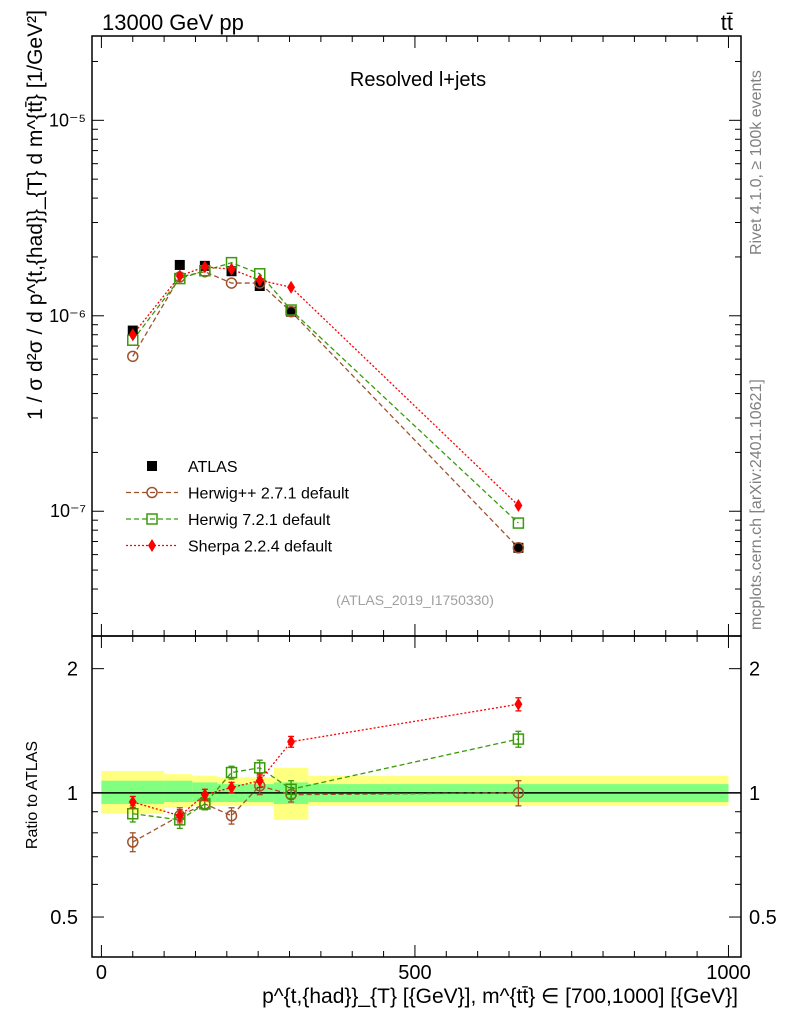 This screenshot has width=786, height=1024. Describe the element at coordinates (763, 918) in the screenshot. I see `ratio-y-tick-label-right: 0.5` at that location.